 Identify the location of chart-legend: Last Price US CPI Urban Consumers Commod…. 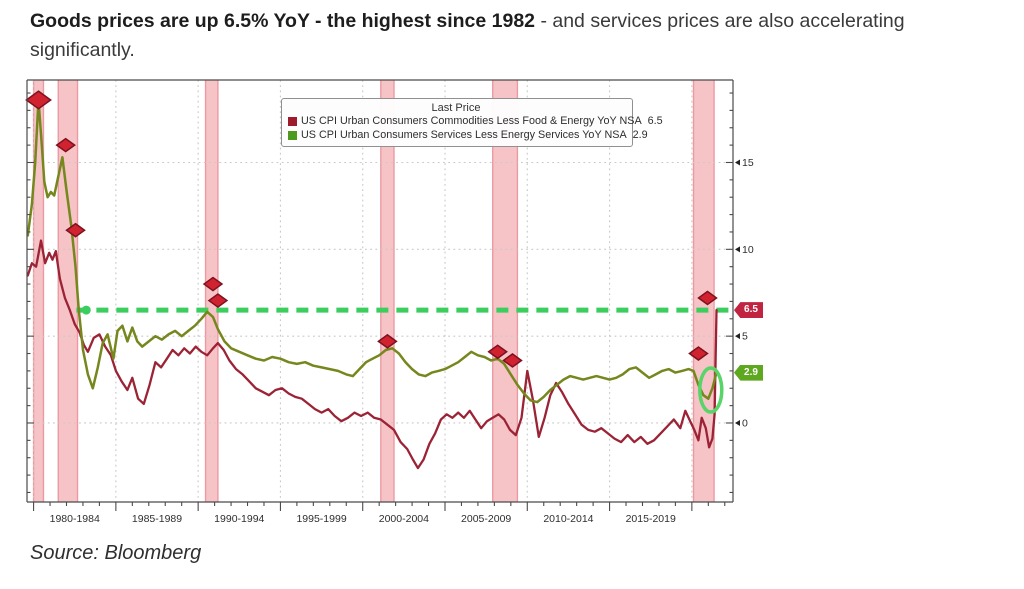
(472, 122).